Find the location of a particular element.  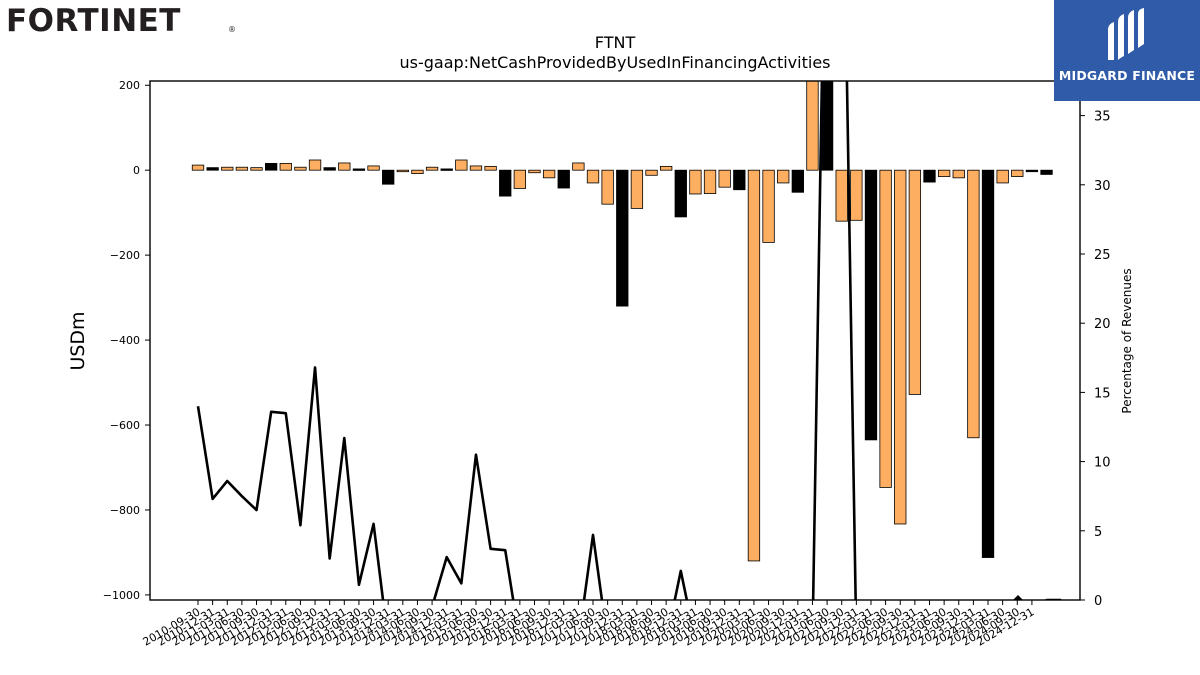

y2-axis-label: Percentage of Revenues is located at coordinates (1127, 340).